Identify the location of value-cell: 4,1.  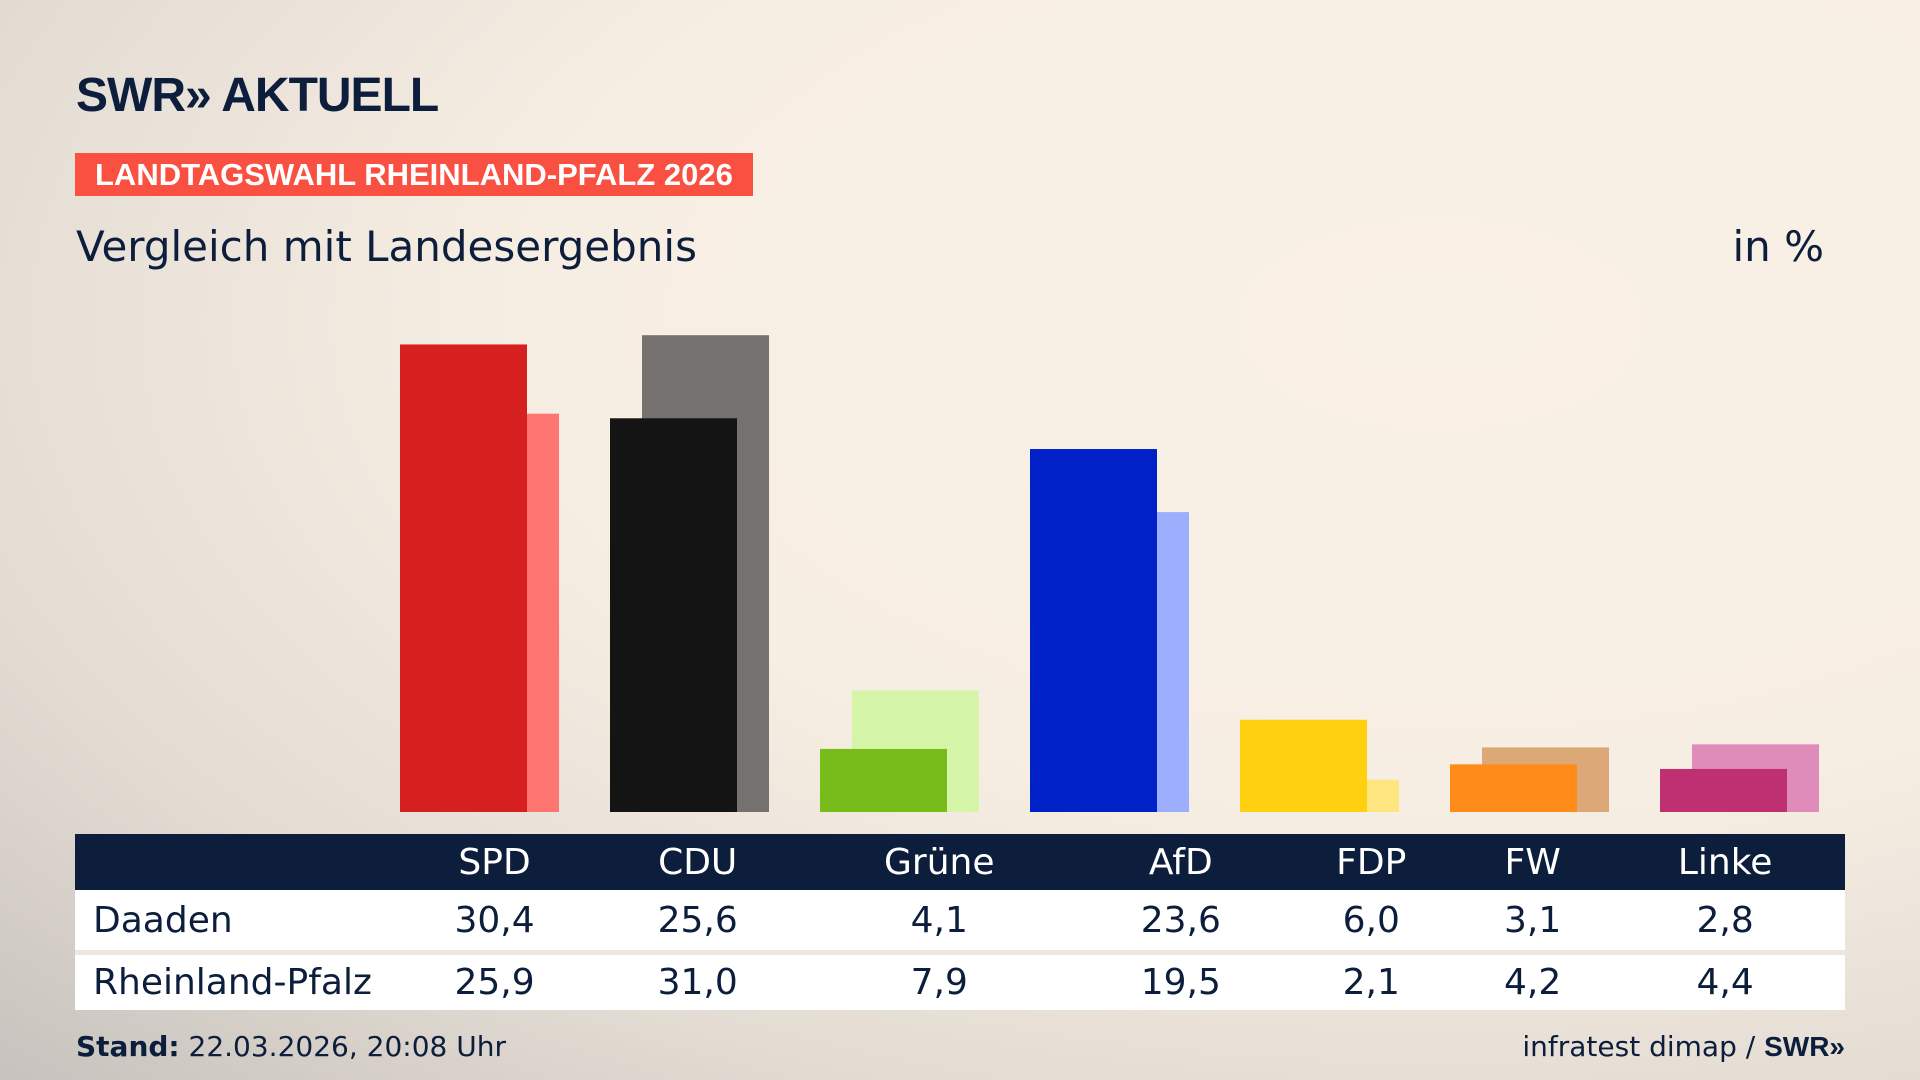
(939, 920).